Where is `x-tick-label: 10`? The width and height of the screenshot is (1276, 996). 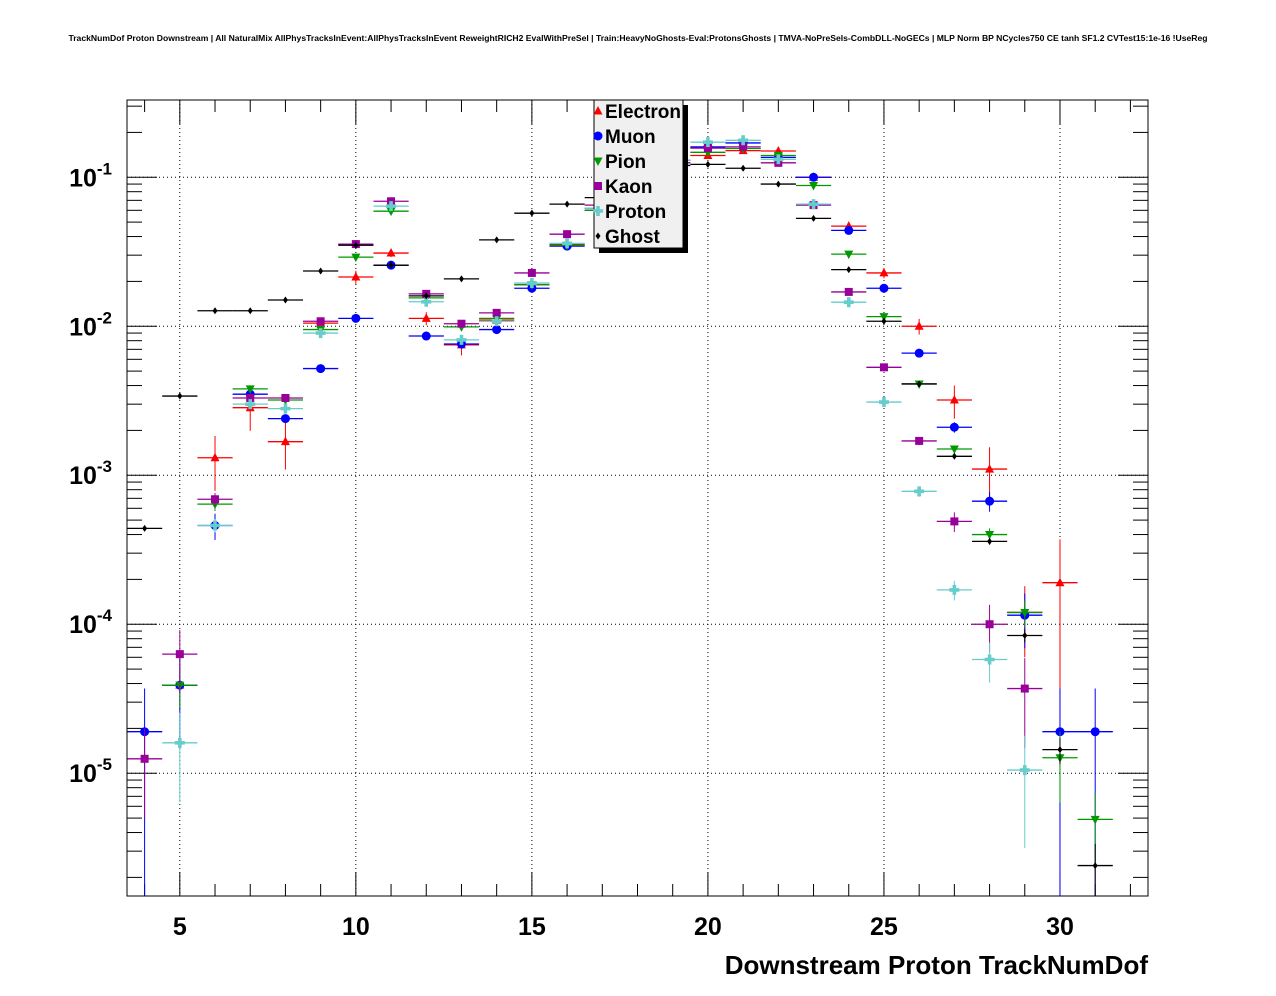 x-tick-label: 10 is located at coordinates (356, 927).